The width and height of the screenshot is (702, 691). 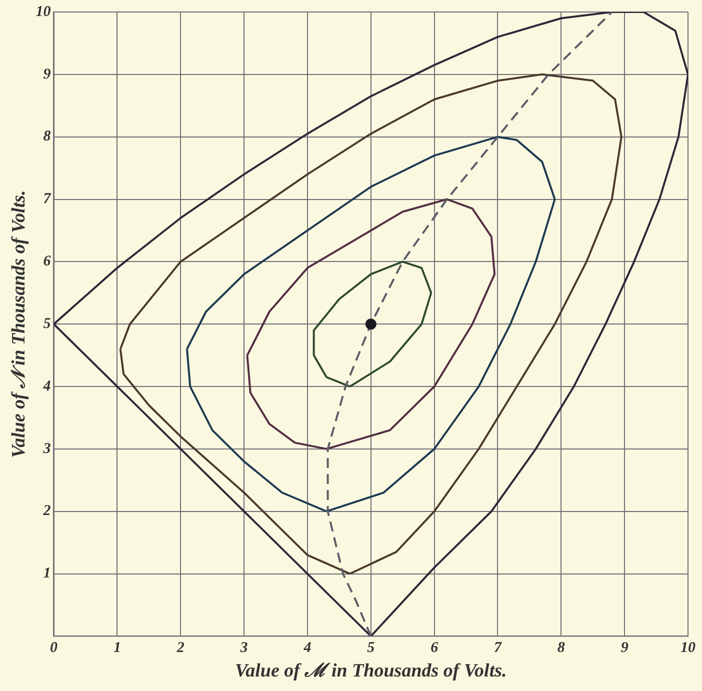 What do you see at coordinates (307, 648) in the screenshot?
I see `x-tick-label: 4` at bounding box center [307, 648].